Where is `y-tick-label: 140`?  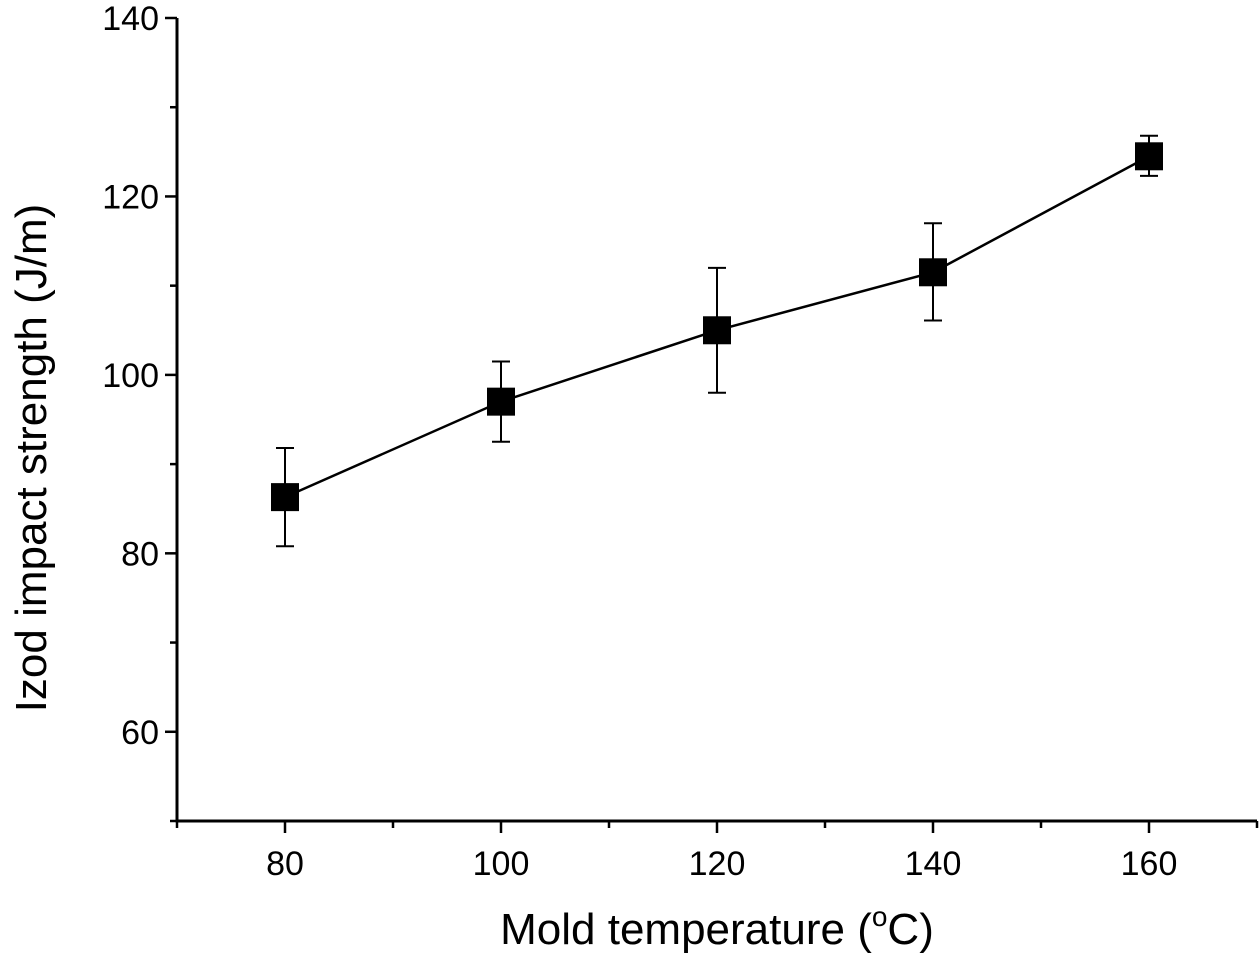 y-tick-label: 140 is located at coordinates (130, 19).